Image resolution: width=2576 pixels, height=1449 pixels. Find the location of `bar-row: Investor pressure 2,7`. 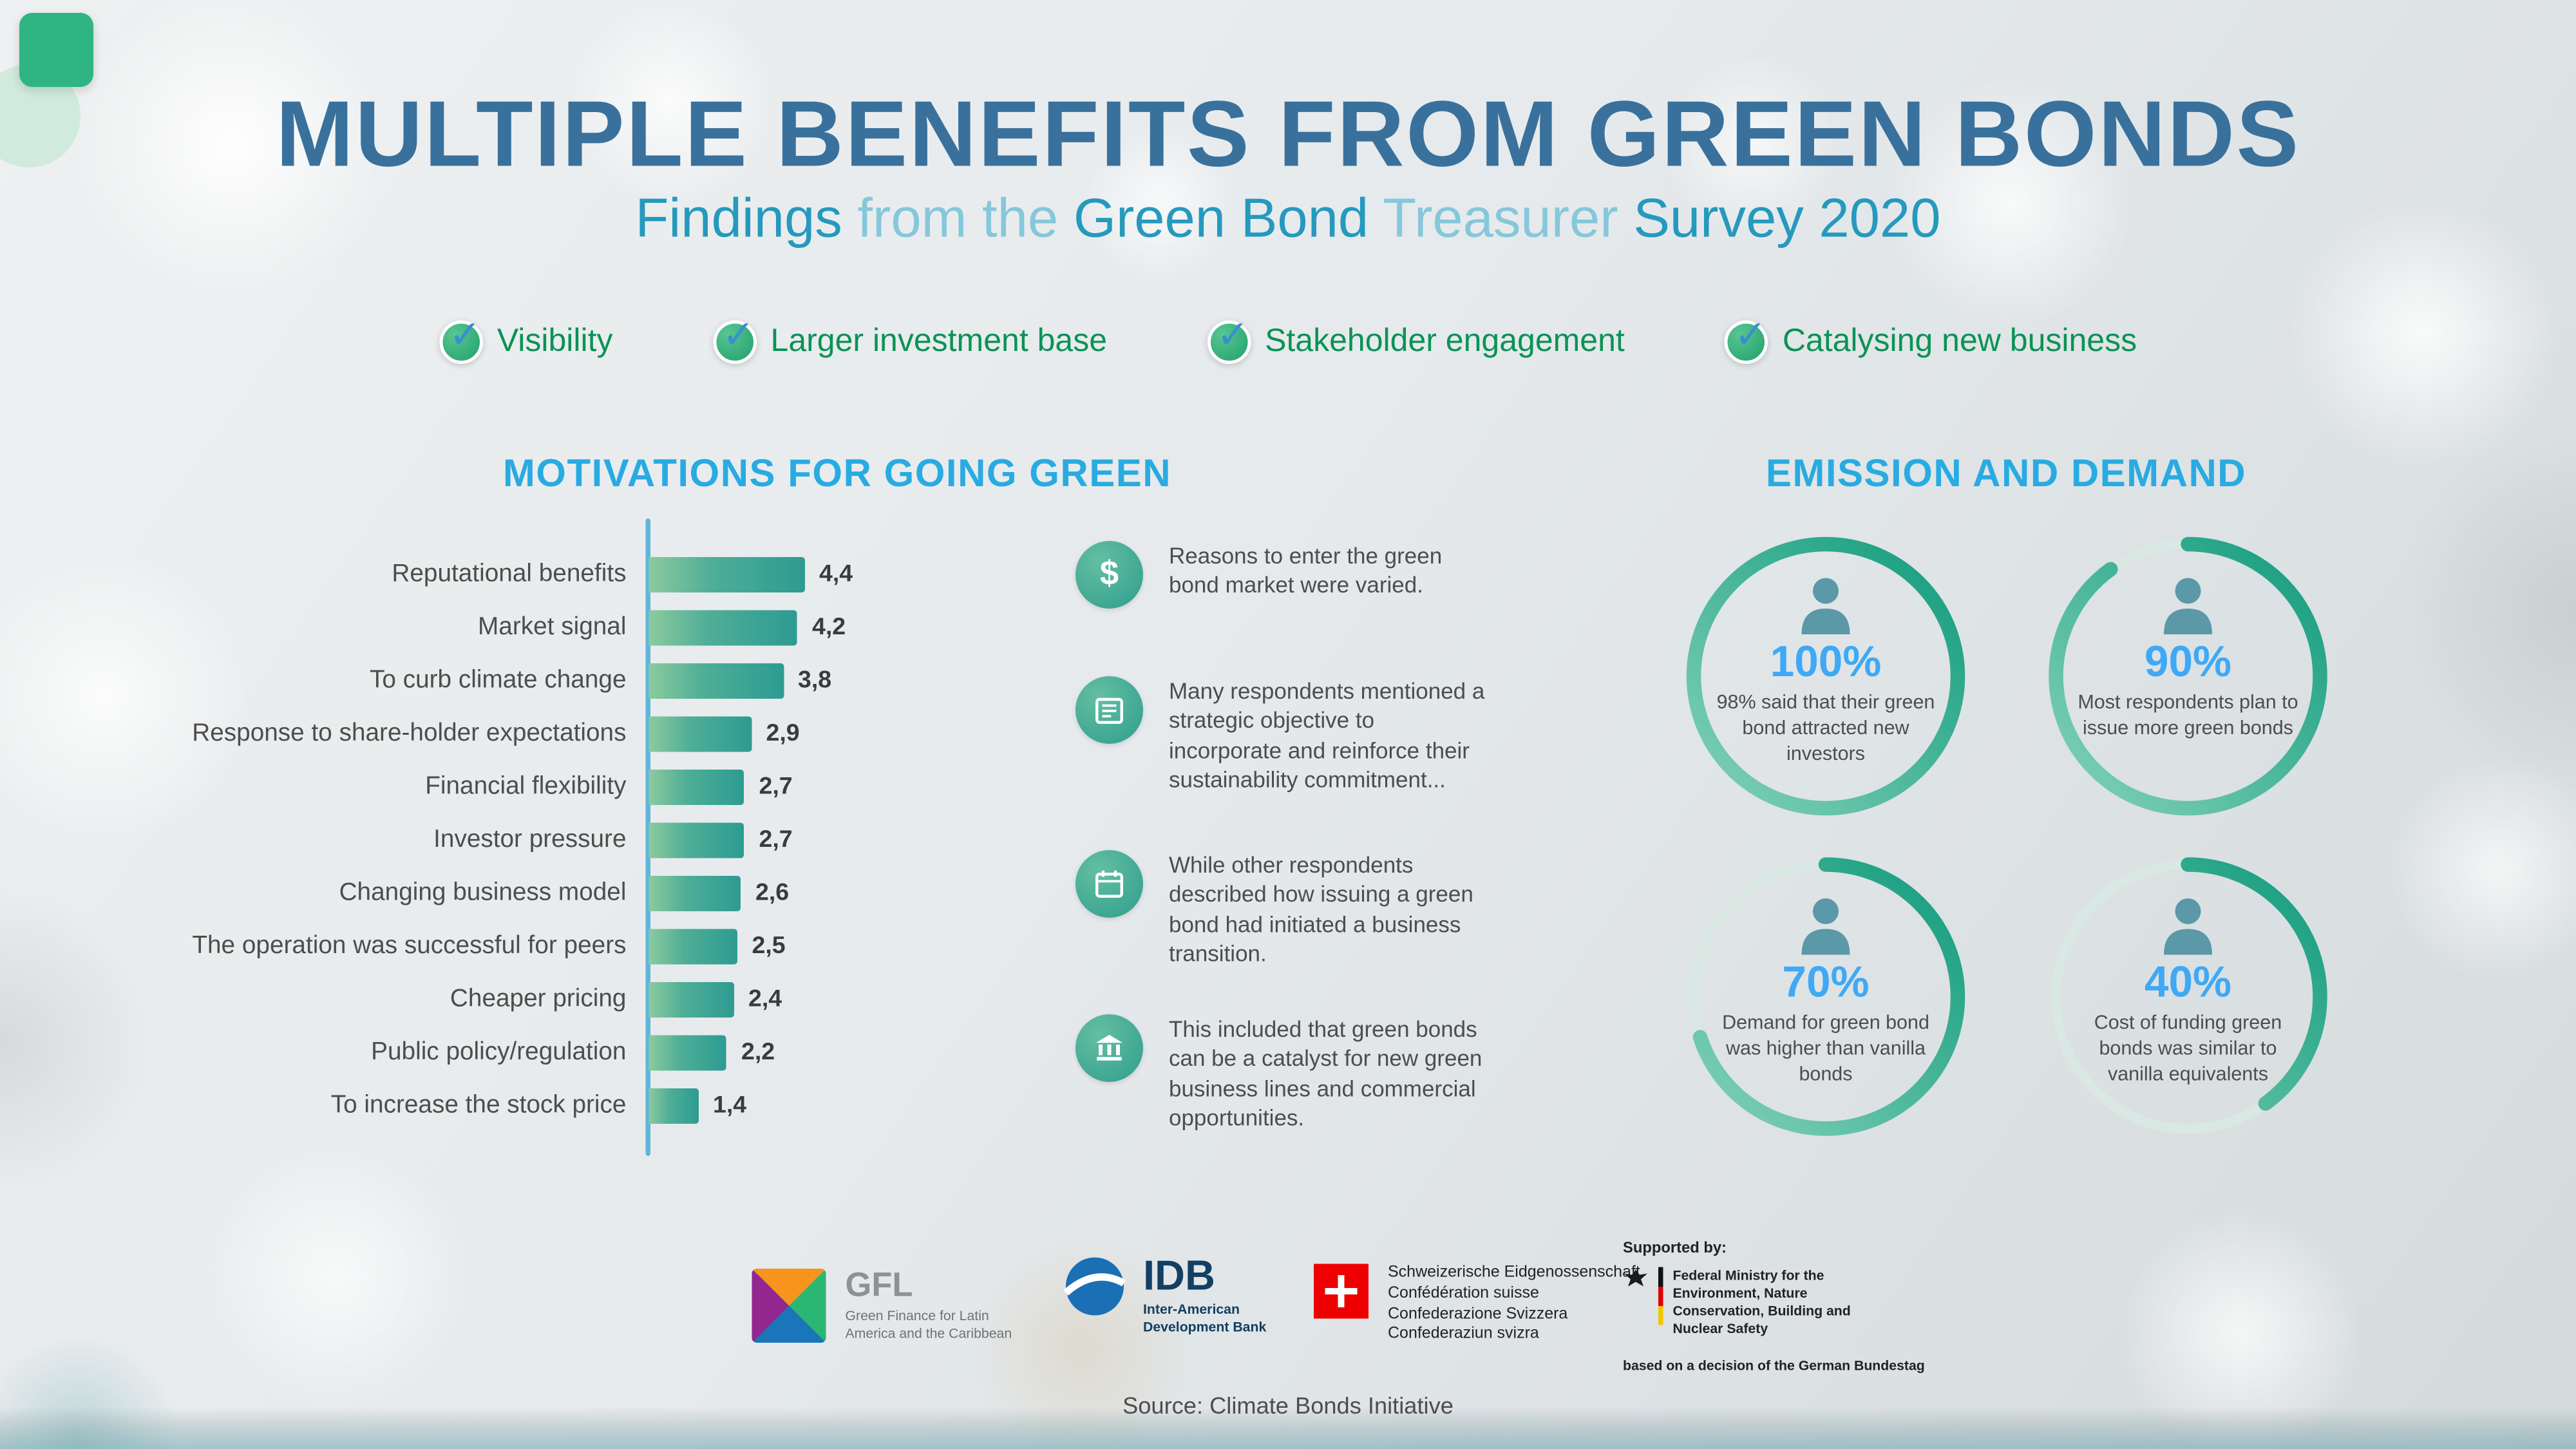

bar-row: Investor pressure 2,7 is located at coordinates (557, 840).